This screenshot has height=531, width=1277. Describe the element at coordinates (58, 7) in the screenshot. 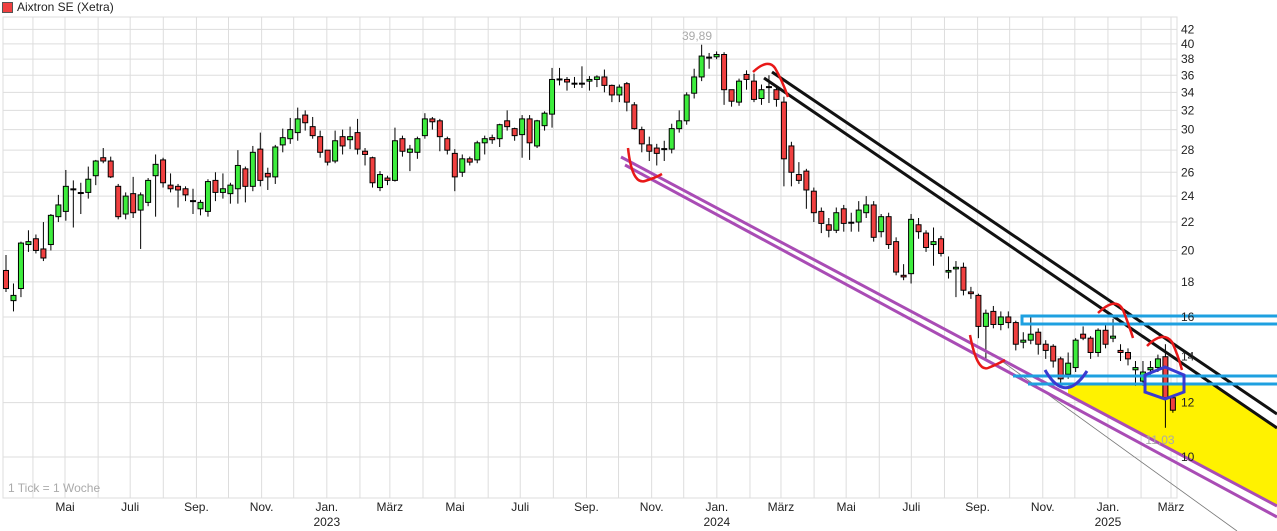

I see `chart-legend: Aixtron SE (Xetra)` at that location.